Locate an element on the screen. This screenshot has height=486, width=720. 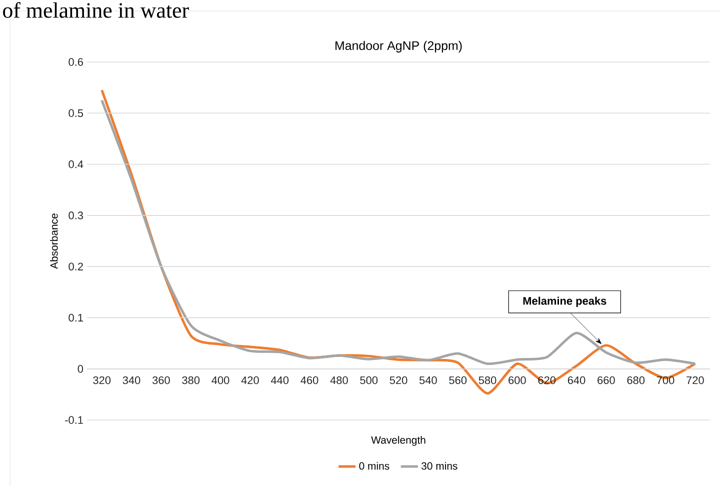
y-tick-label: 0.3 is located at coordinates (76, 216).